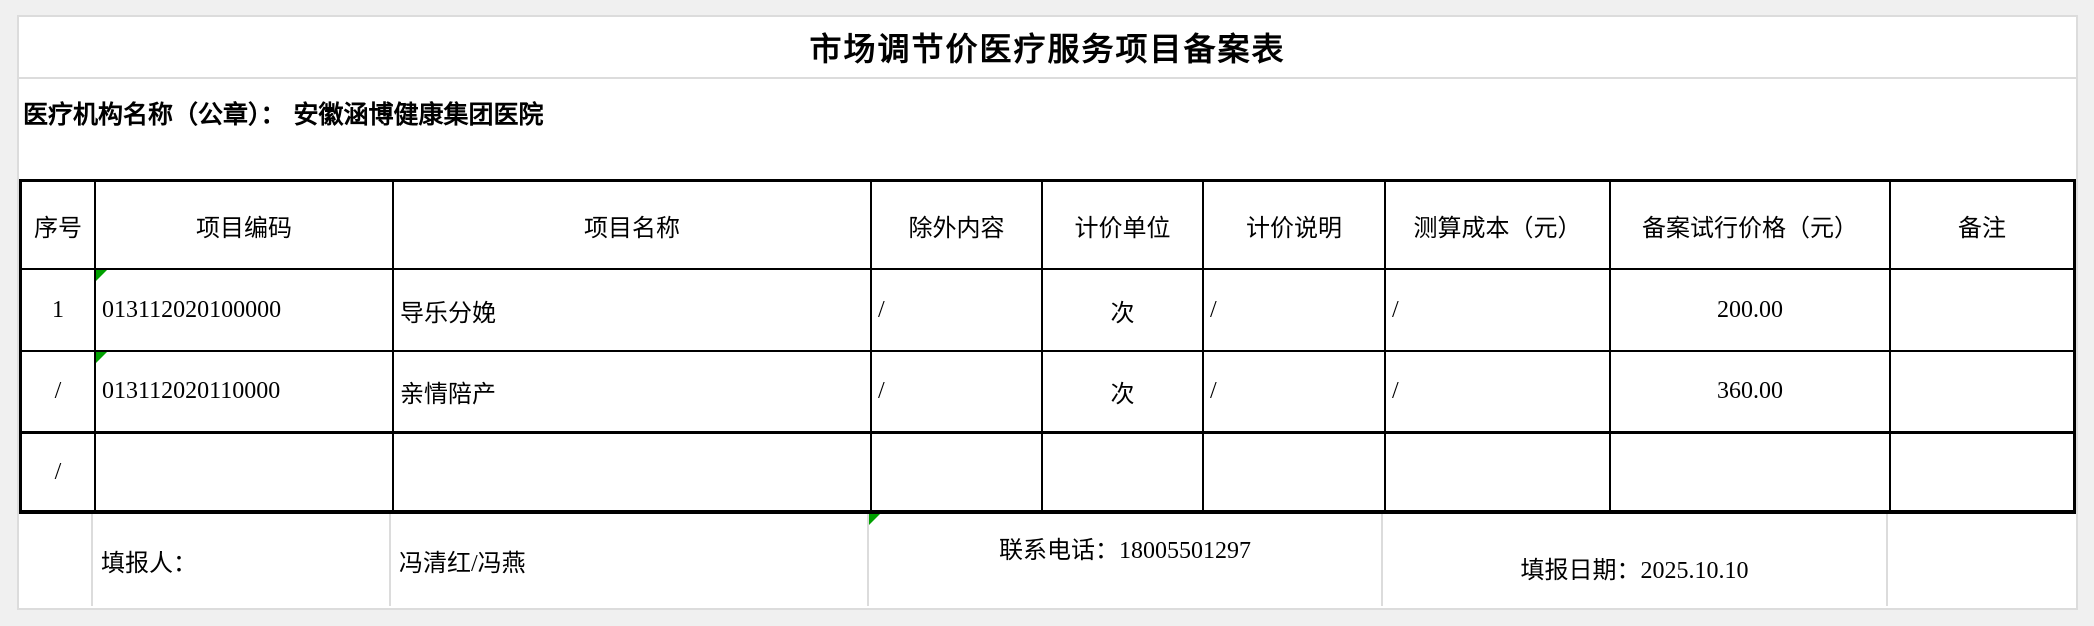 The image size is (2094, 626). Describe the element at coordinates (59, 226) in the screenshot. I see `header-seq: 序号` at that location.